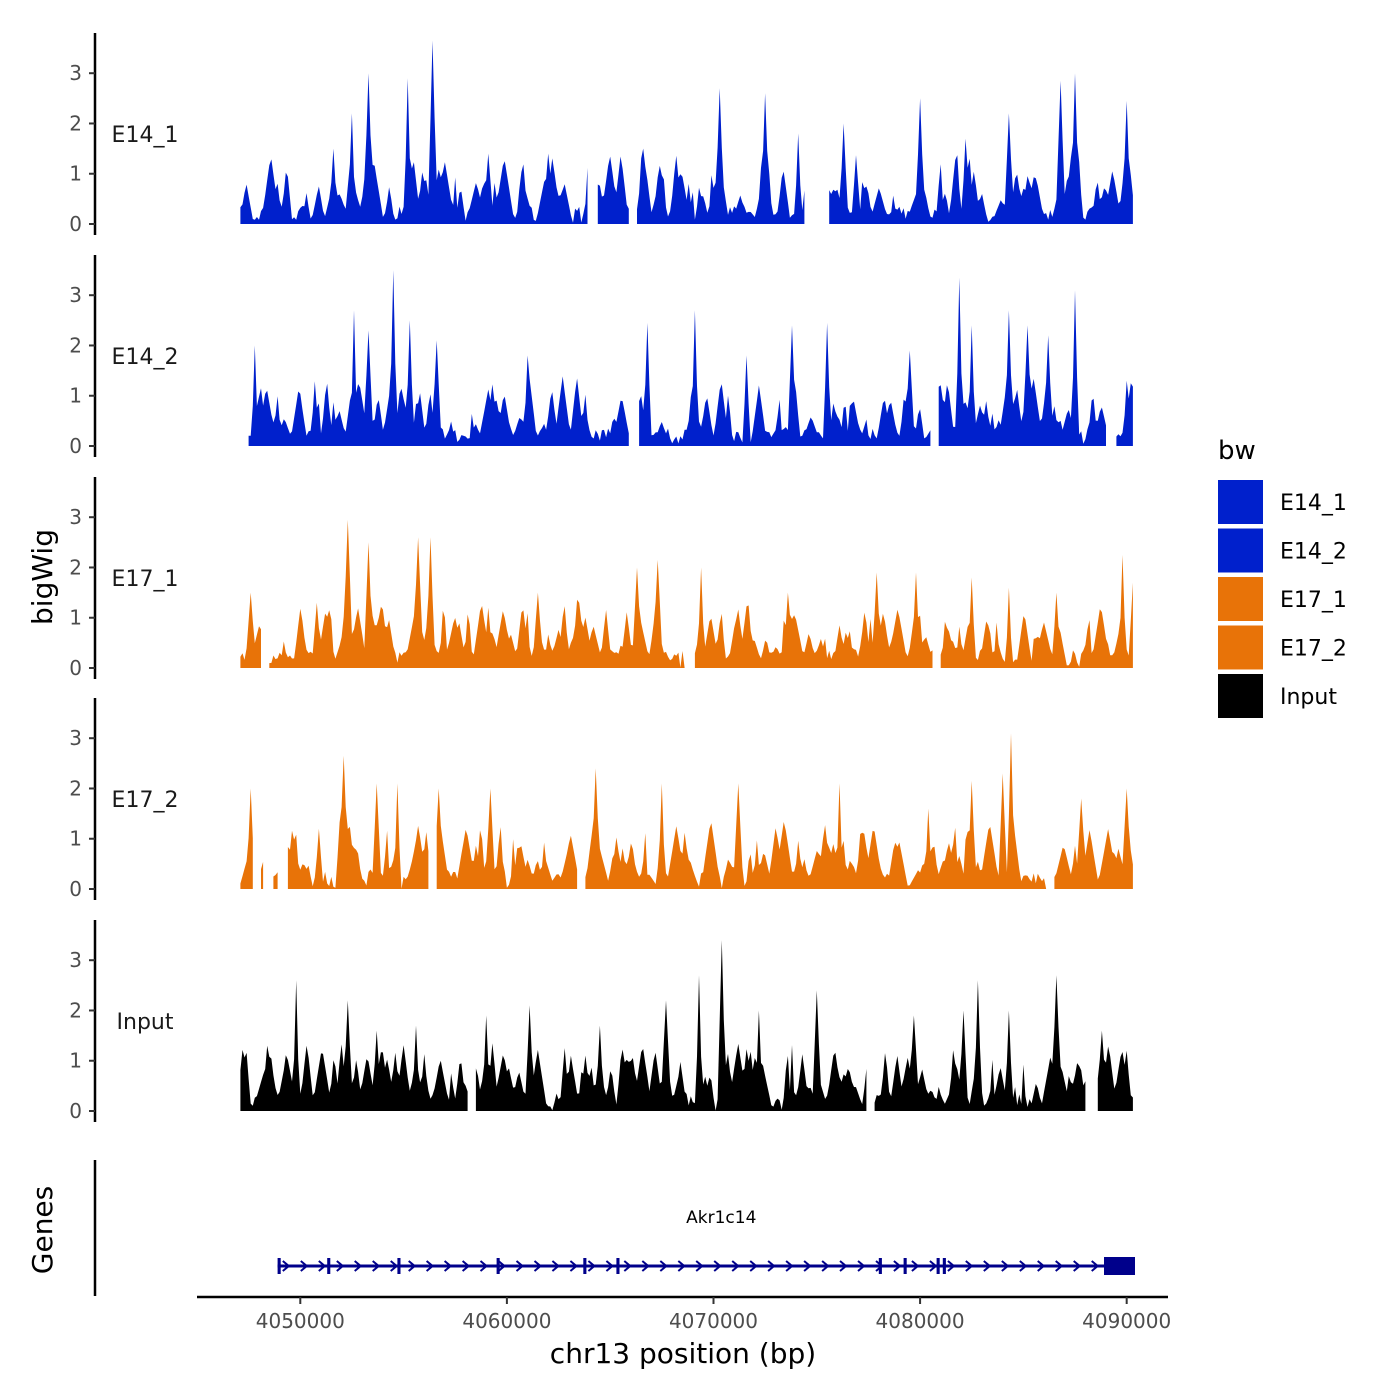 This screenshot has height=1400, width=1400. What do you see at coordinates (145, 579) in the screenshot?
I see `track-label: E17_1` at bounding box center [145, 579].